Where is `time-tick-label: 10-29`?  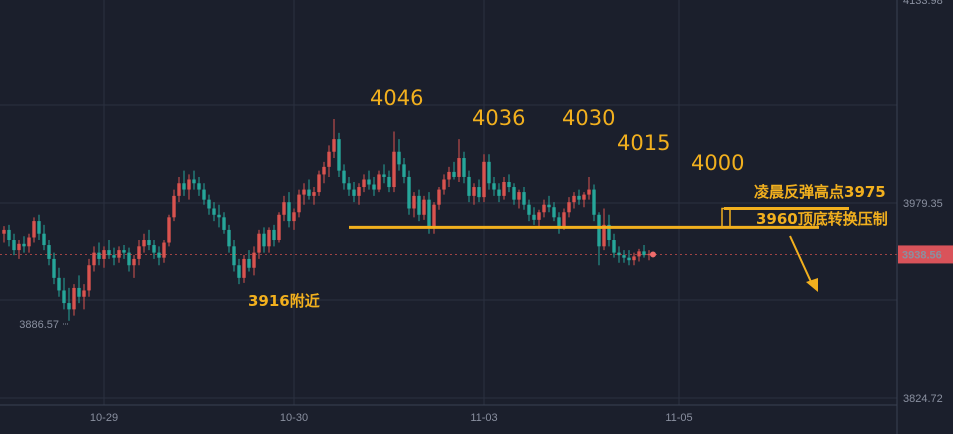 time-tick-label: 10-29 is located at coordinates (104, 418).